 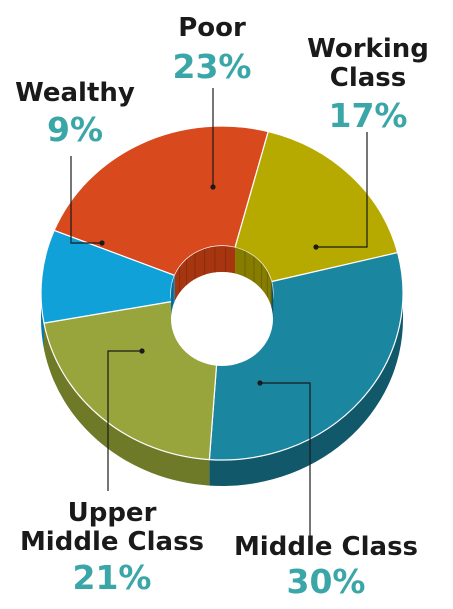 What do you see at coordinates (368, 49) in the screenshot?
I see `category-label-working-class: Working` at bounding box center [368, 49].